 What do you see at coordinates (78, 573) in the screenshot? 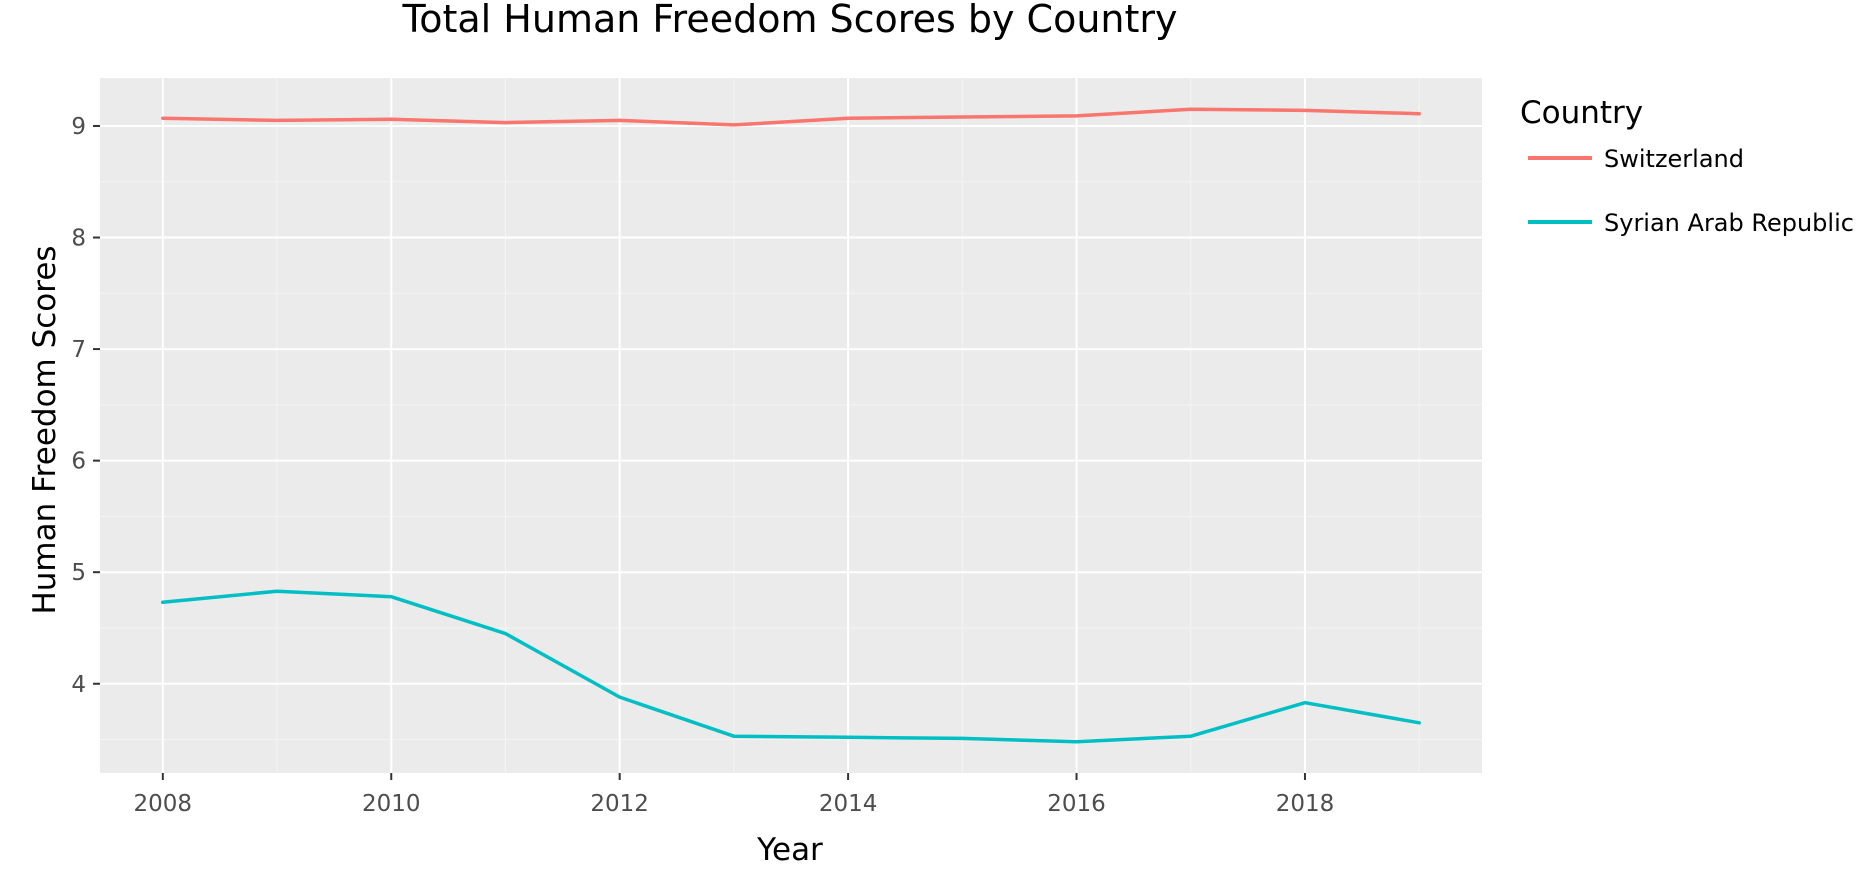
I see `y-tick-label: 5` at bounding box center [78, 573].